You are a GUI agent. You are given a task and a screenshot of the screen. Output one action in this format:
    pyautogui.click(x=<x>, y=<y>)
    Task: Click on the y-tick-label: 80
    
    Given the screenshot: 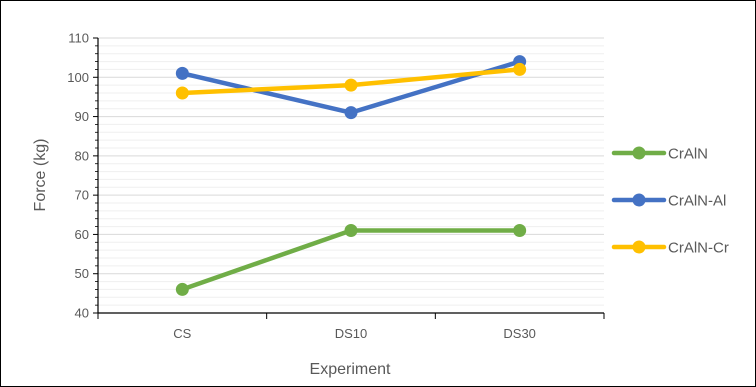 What is the action you would take?
    pyautogui.click(x=82, y=155)
    